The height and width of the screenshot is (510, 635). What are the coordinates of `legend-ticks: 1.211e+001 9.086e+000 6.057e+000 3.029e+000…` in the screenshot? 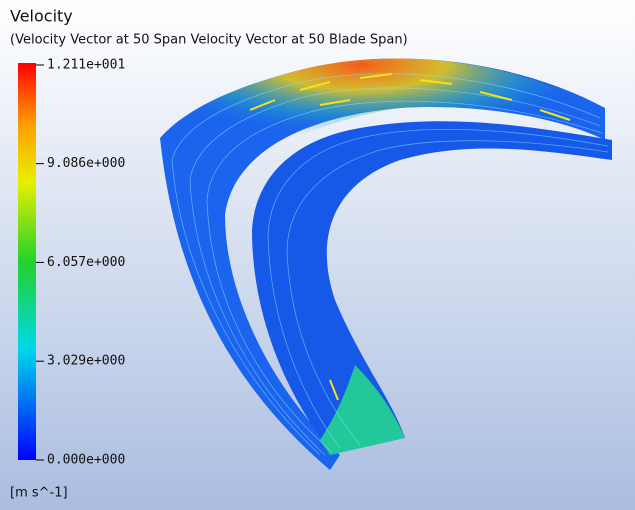 It's located at (80, 263).